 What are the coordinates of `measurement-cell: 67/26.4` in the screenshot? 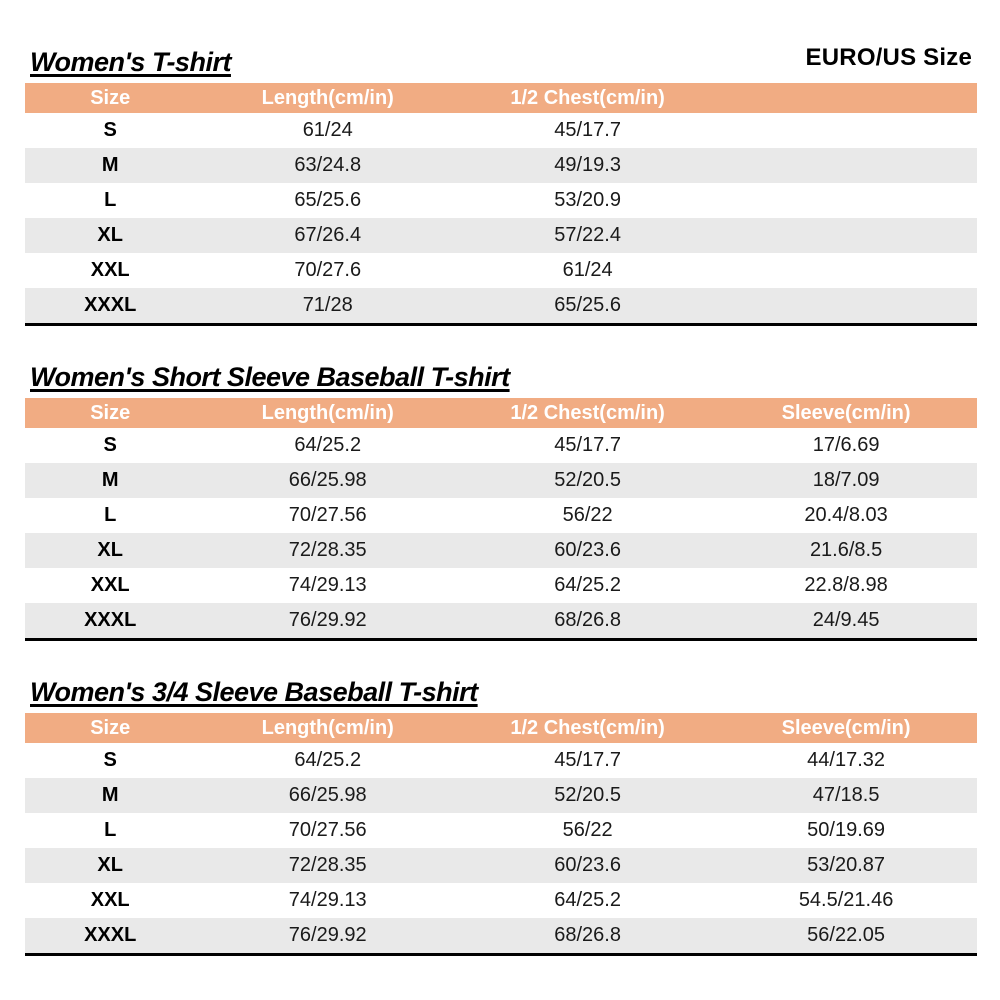 It's located at (328, 235).